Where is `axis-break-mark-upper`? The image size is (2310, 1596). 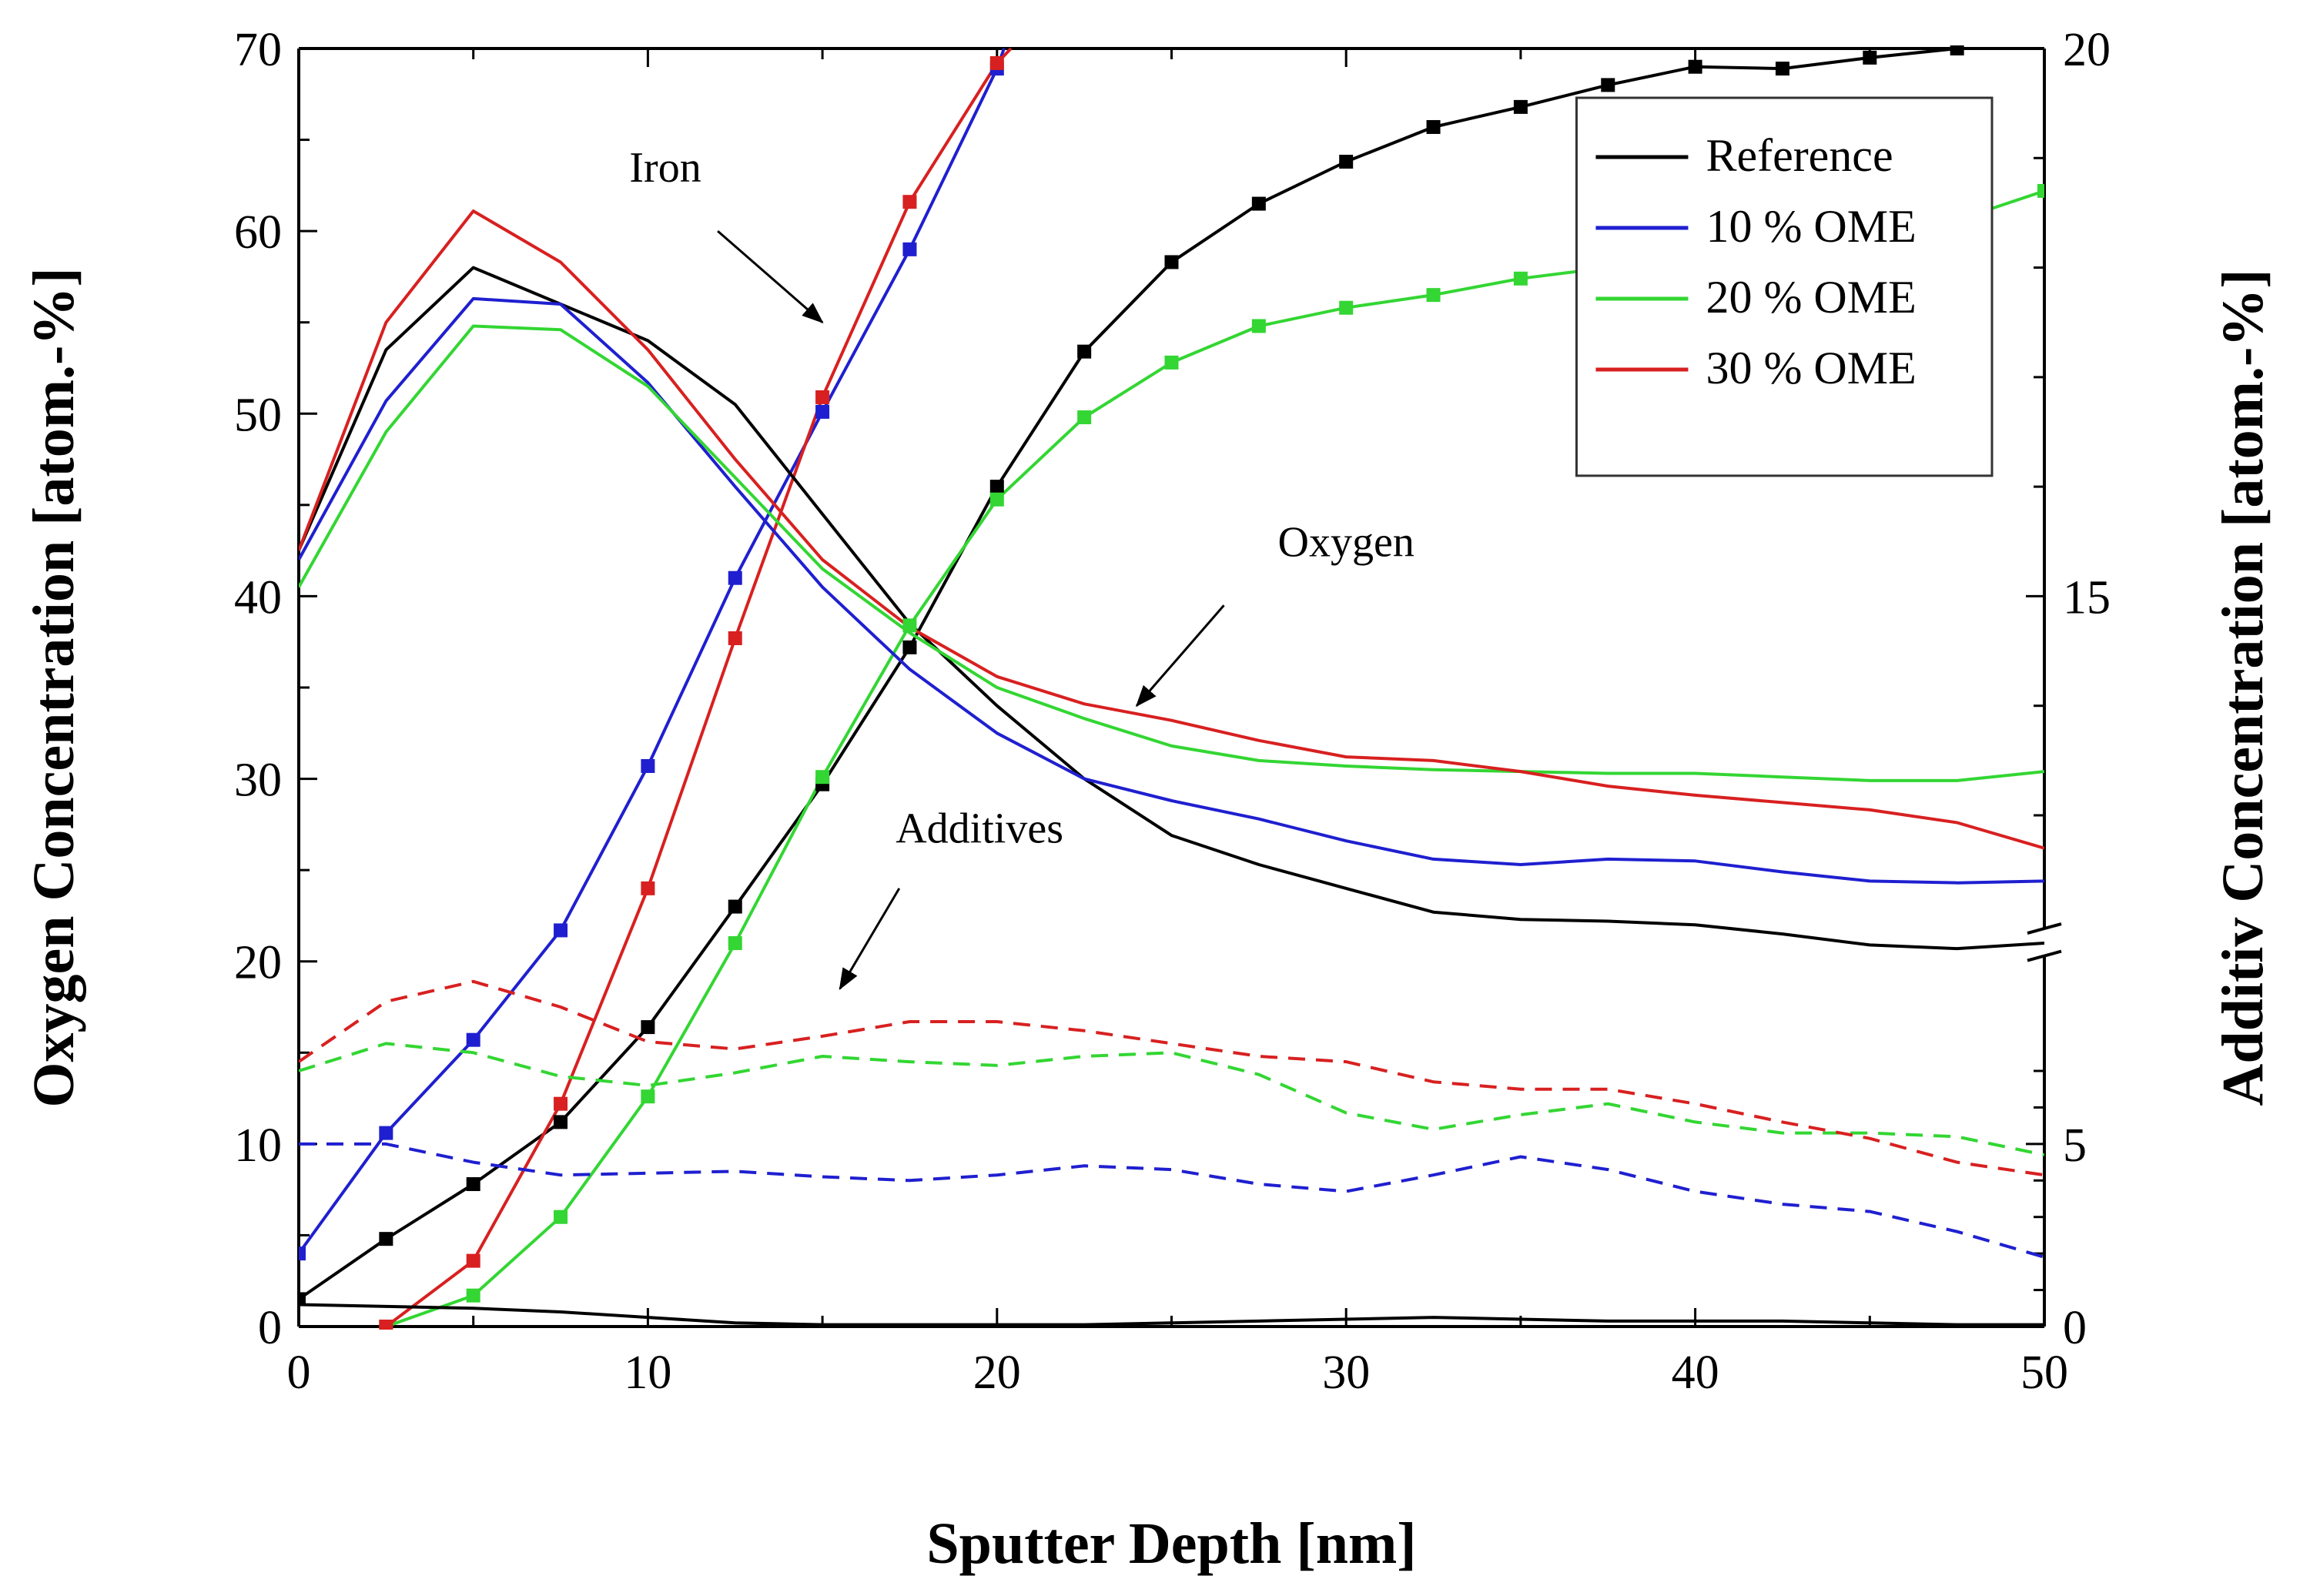 axis-break-mark-upper is located at coordinates (2044, 928).